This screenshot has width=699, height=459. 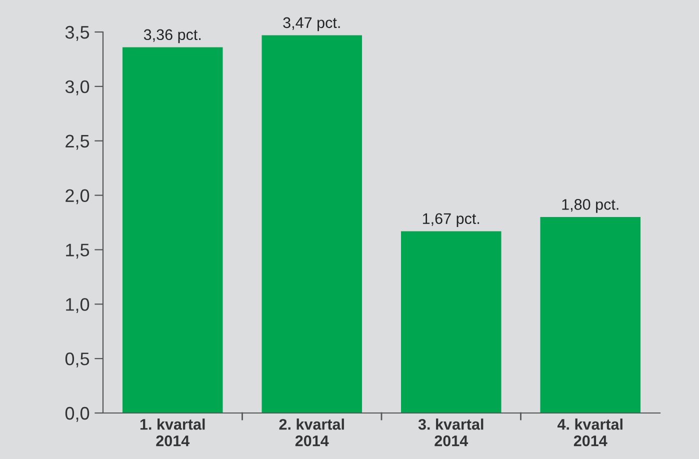 I want to click on y-tick-label: 2,5, so click(x=78, y=142).